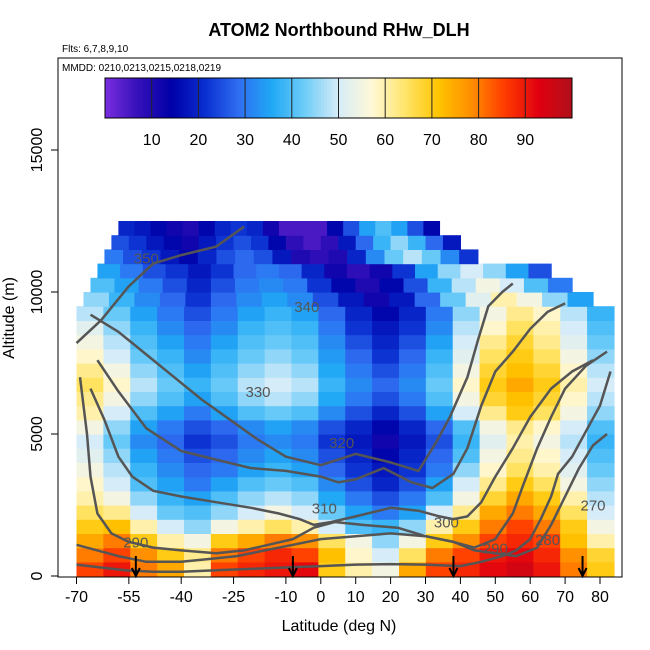 The height and width of the screenshot is (650, 650). I want to click on y-tick-label: 10000, so click(37, 292).